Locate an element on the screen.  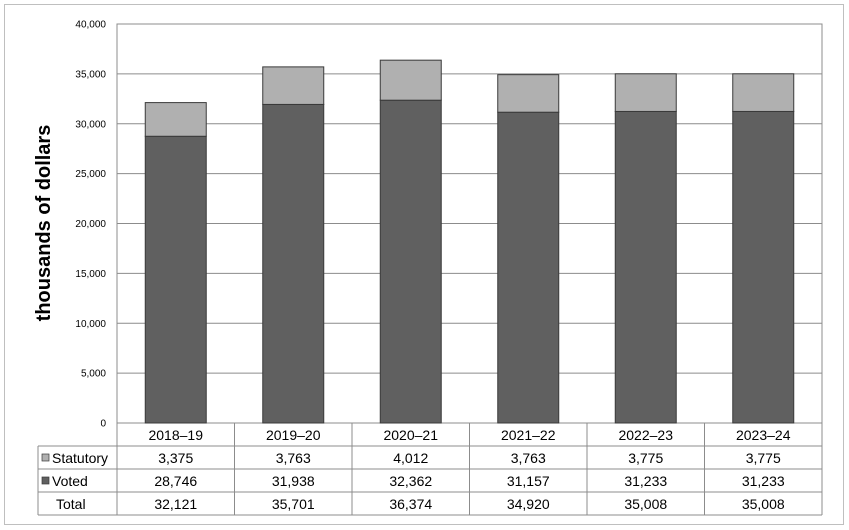
data-label-voted: 31,938 is located at coordinates (293, 481).